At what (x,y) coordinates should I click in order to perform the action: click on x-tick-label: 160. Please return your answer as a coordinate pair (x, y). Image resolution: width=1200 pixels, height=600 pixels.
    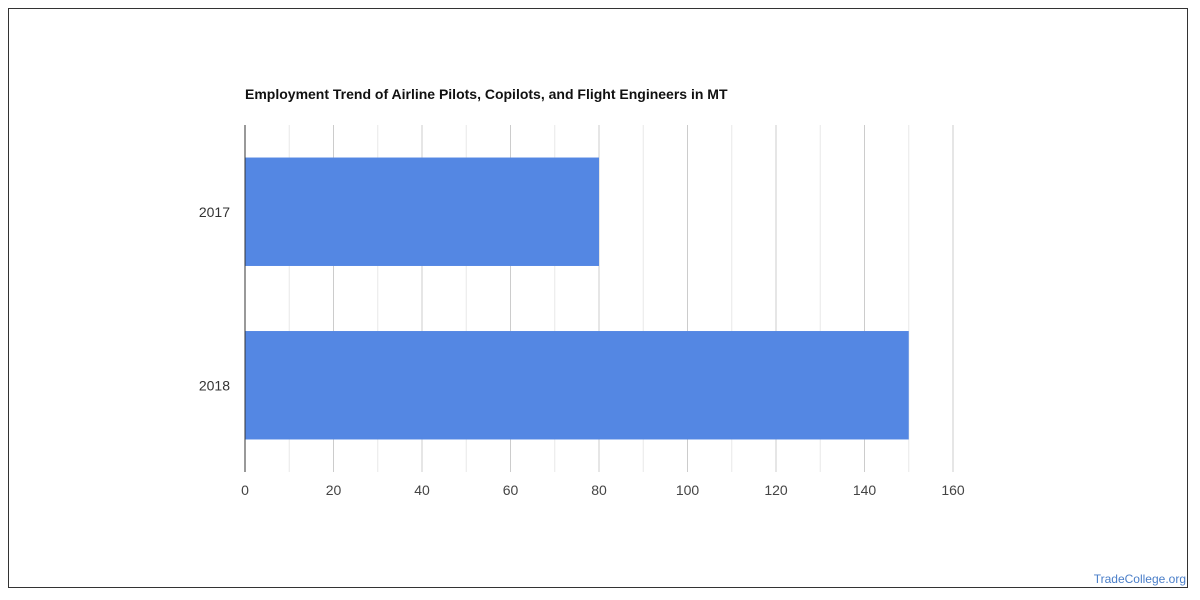
    Looking at the image, I should click on (953, 490).